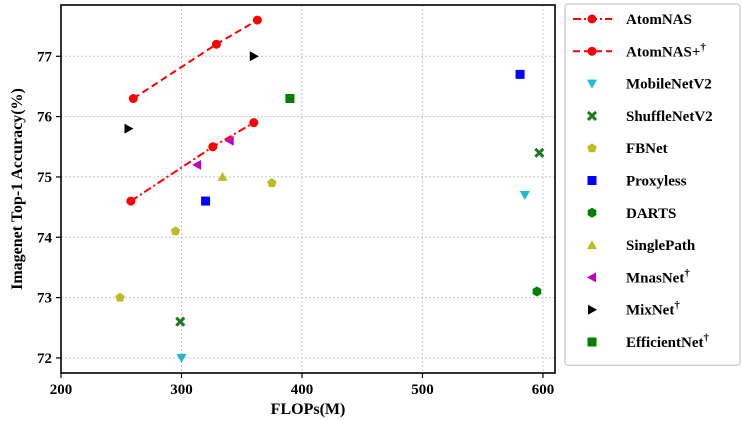 This screenshot has width=742, height=421. I want to click on legend-label: Proxyless, so click(656, 182).